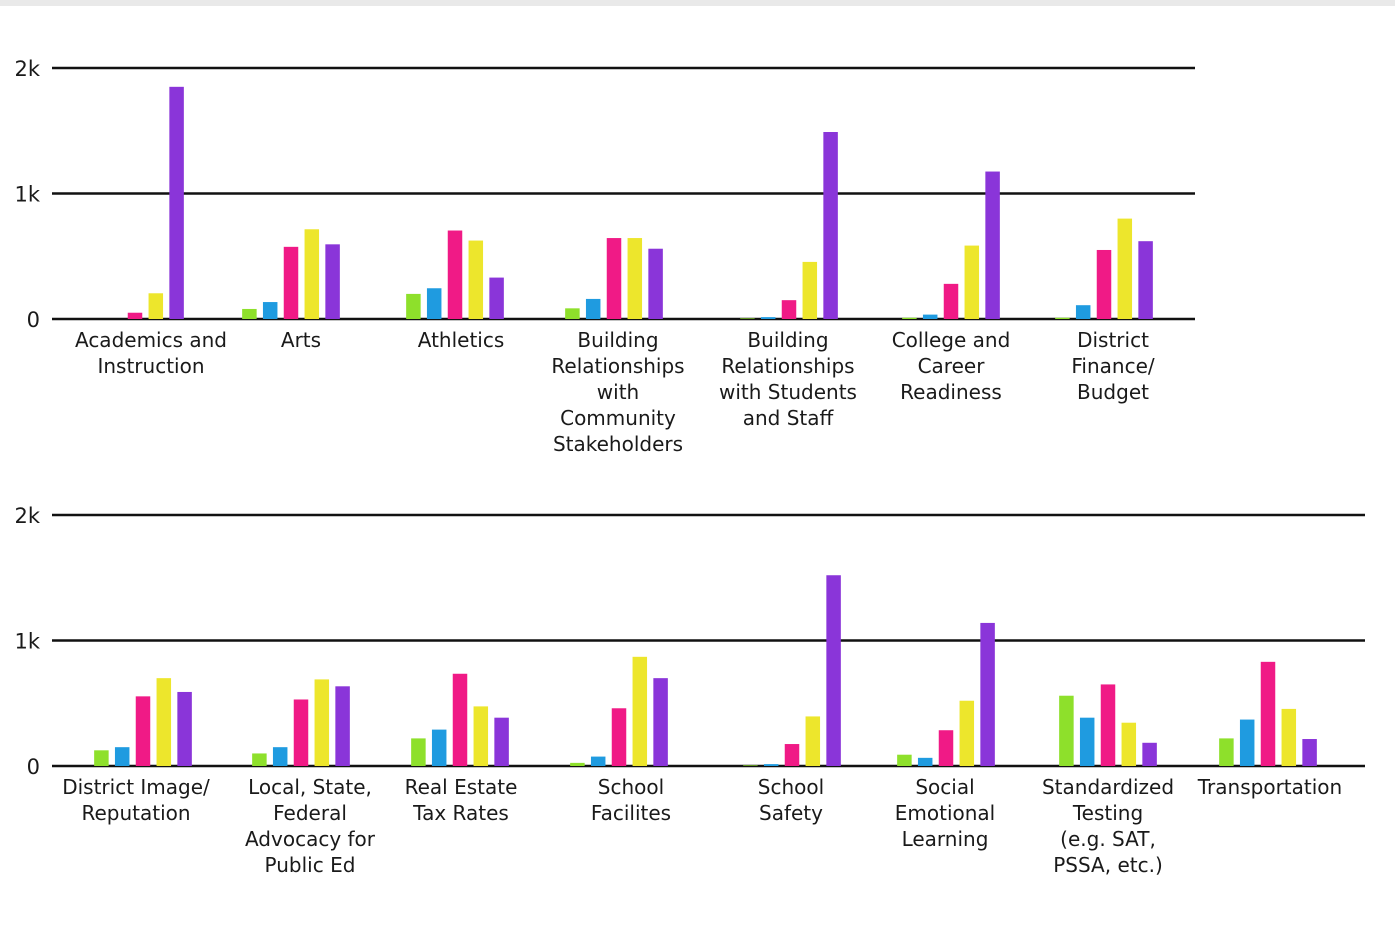 The width and height of the screenshot is (1395, 943). What do you see at coordinates (791, 800) in the screenshot?
I see `category-label: School Safety` at bounding box center [791, 800].